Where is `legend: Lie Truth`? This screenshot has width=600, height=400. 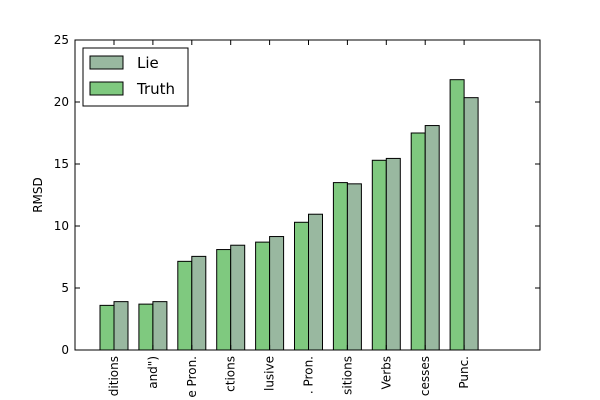
legend: Lie Truth is located at coordinates (135, 77).